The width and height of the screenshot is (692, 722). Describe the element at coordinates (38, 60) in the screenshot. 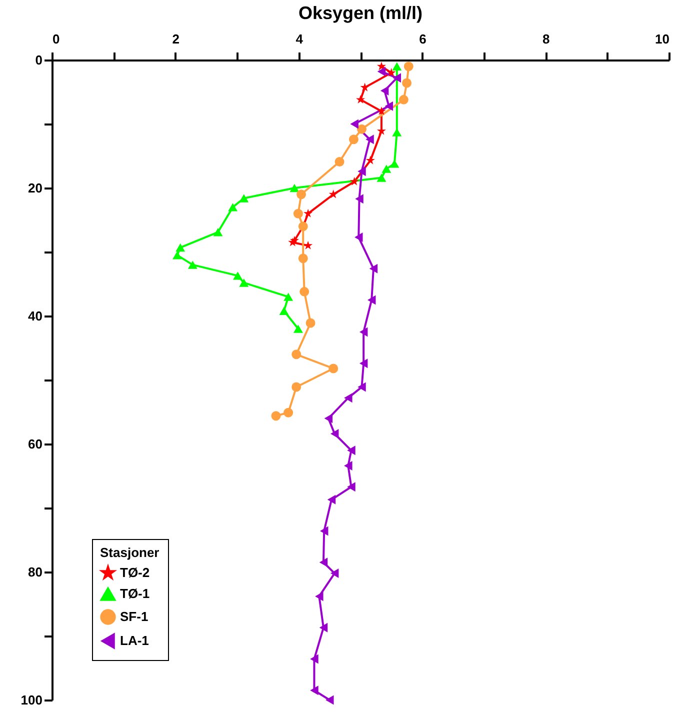

I see `y-tick-label: 0` at that location.